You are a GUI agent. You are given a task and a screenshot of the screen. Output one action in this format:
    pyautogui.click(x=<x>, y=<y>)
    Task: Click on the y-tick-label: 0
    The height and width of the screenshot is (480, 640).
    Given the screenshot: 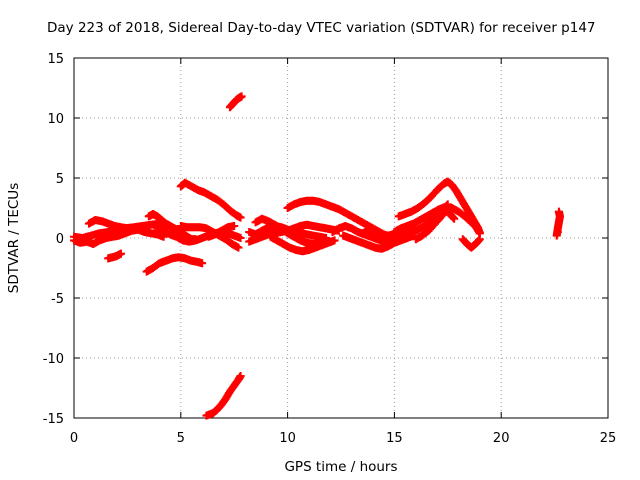 What is the action you would take?
    pyautogui.click(x=60, y=239)
    